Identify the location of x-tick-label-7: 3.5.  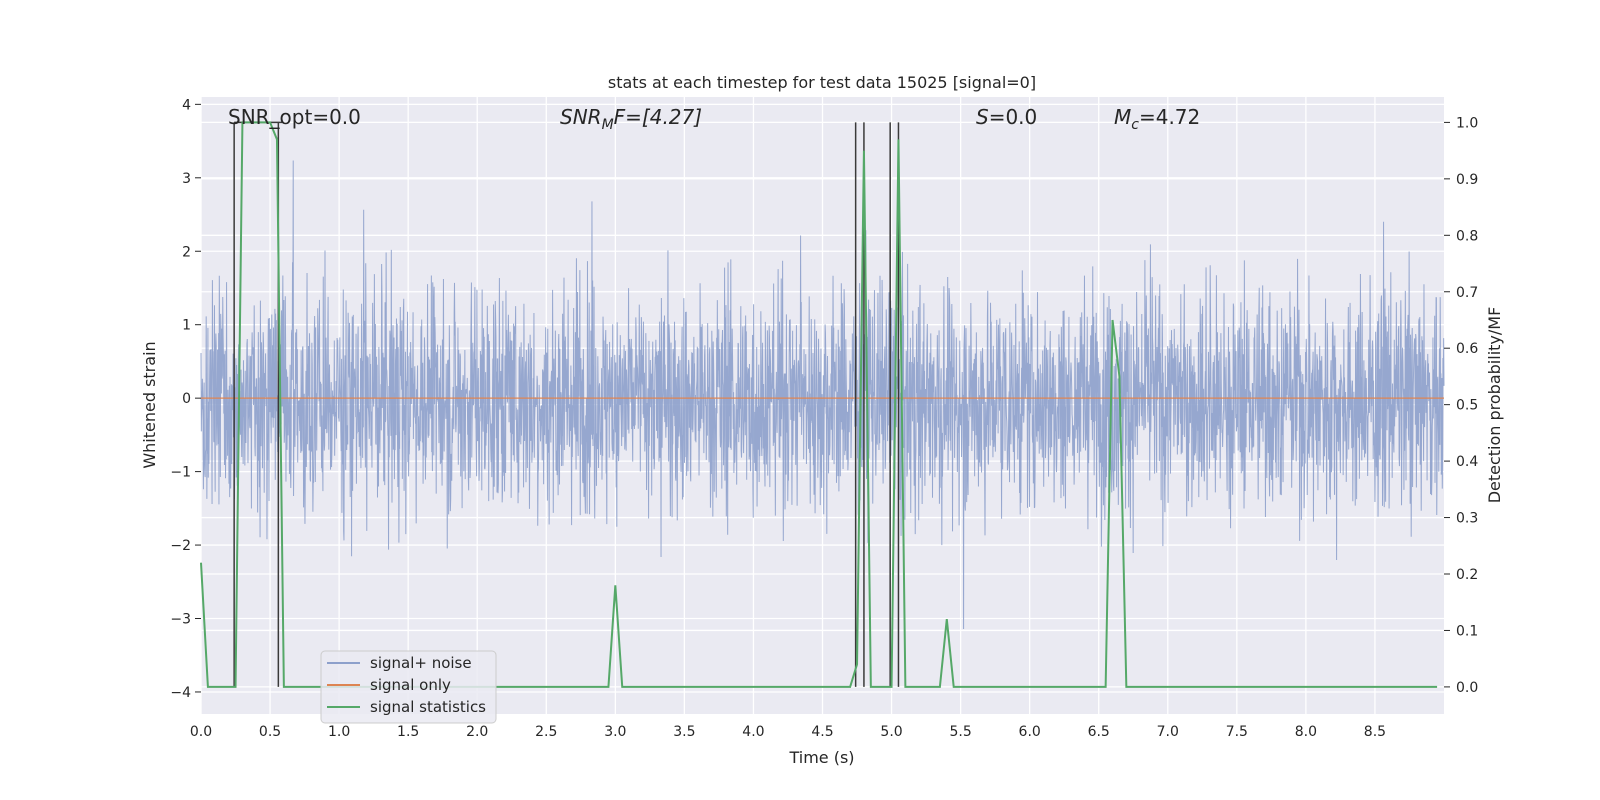
(684, 732).